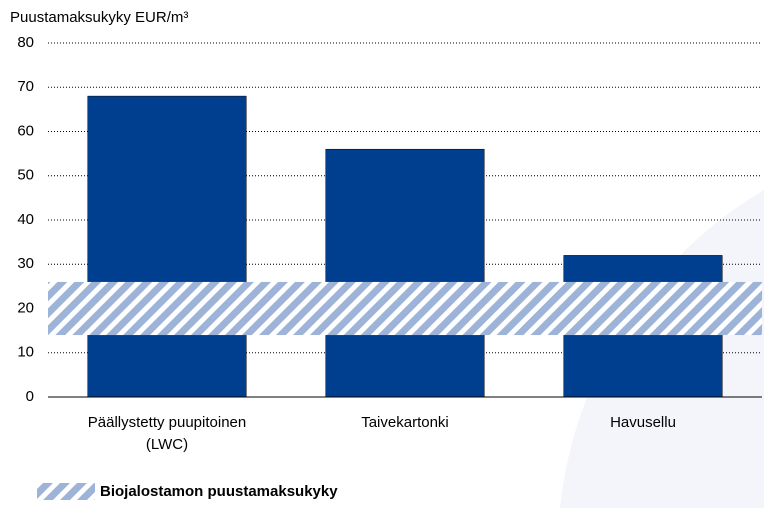  Describe the element at coordinates (25, 42) in the screenshot. I see `y-tick-label: 80` at that location.